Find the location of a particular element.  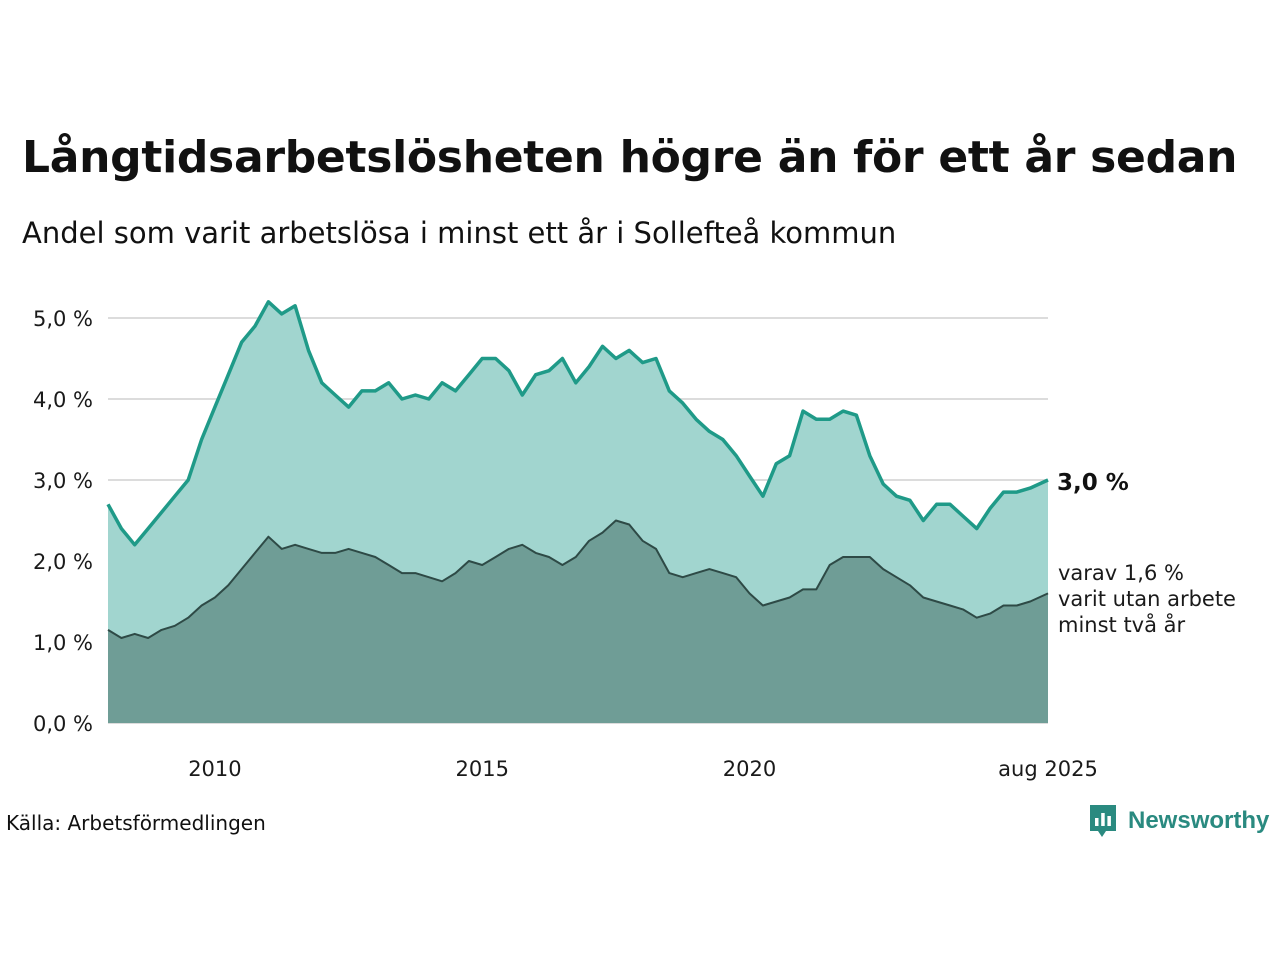

source-note: Källa: Arbetsförmedlingen is located at coordinates (136, 823).